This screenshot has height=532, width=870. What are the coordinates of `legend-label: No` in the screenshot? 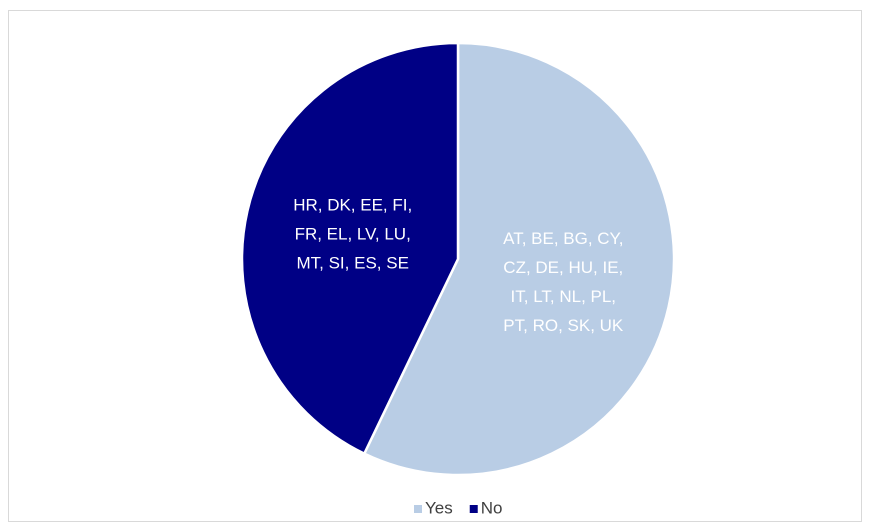 It's located at (492, 507).